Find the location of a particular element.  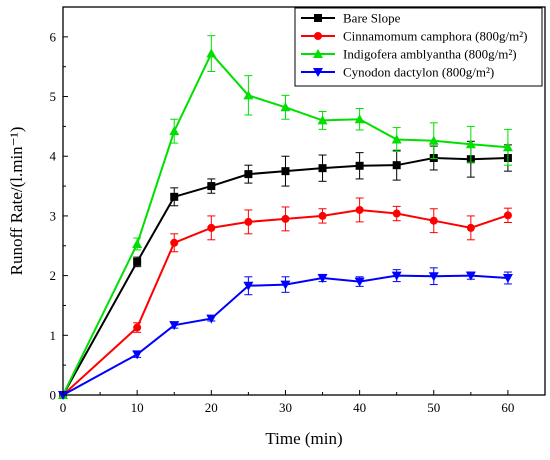

legend-label: Indigofera amblyantha (800g/m²) is located at coordinates (430, 54).